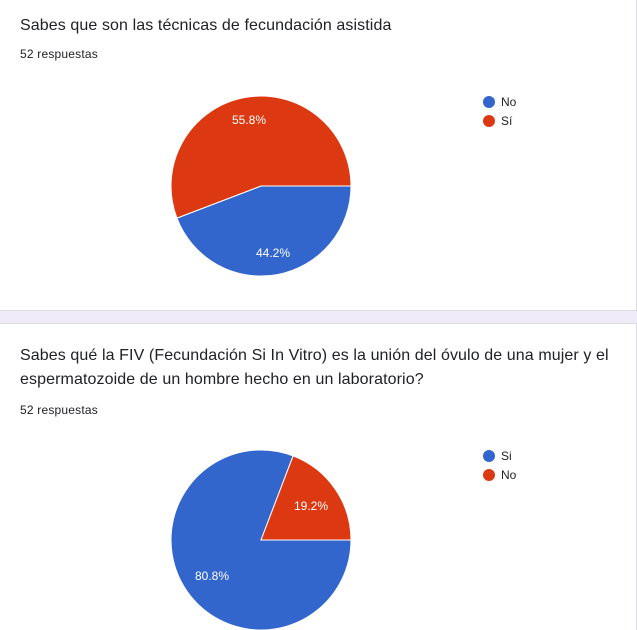 Image resolution: width=637 pixels, height=630 pixels. I want to click on legend-item-si: Si, so click(499, 455).